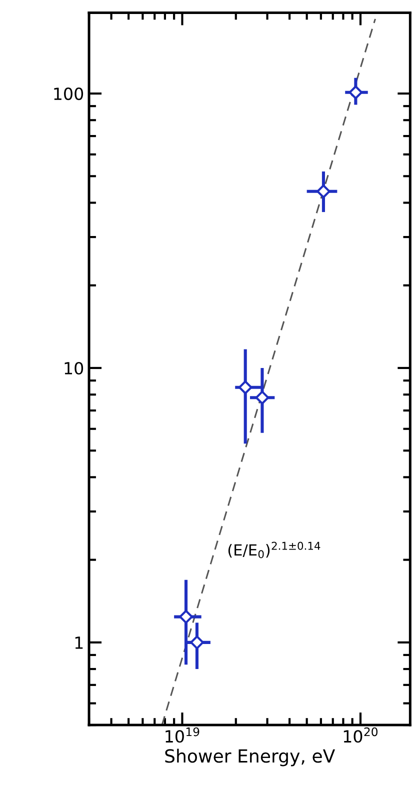  Describe the element at coordinates (183, 735) in the screenshot. I see `x-tick-label: 10$^{19}$` at that location.